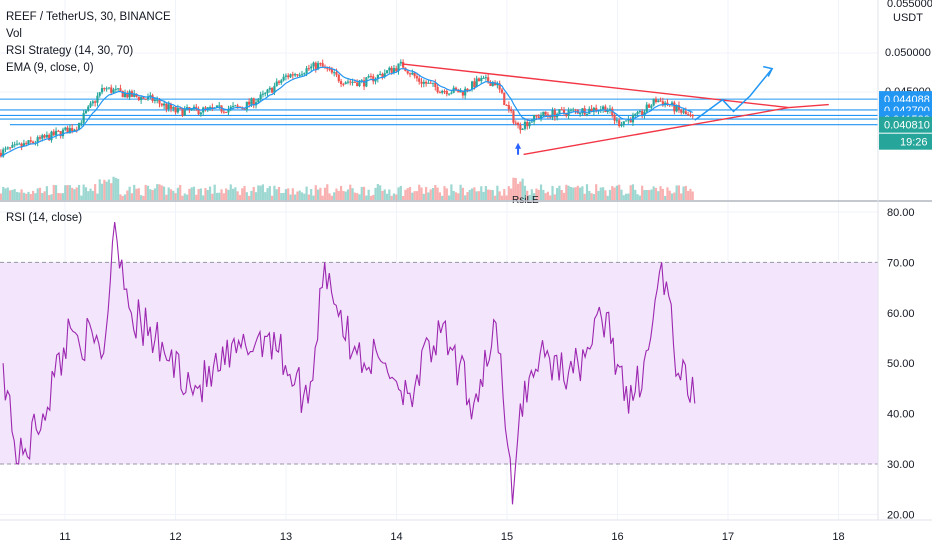  Describe the element at coordinates (50, 68) in the screenshot. I see `ema-legend: EMA (9, close, 0)` at that location.